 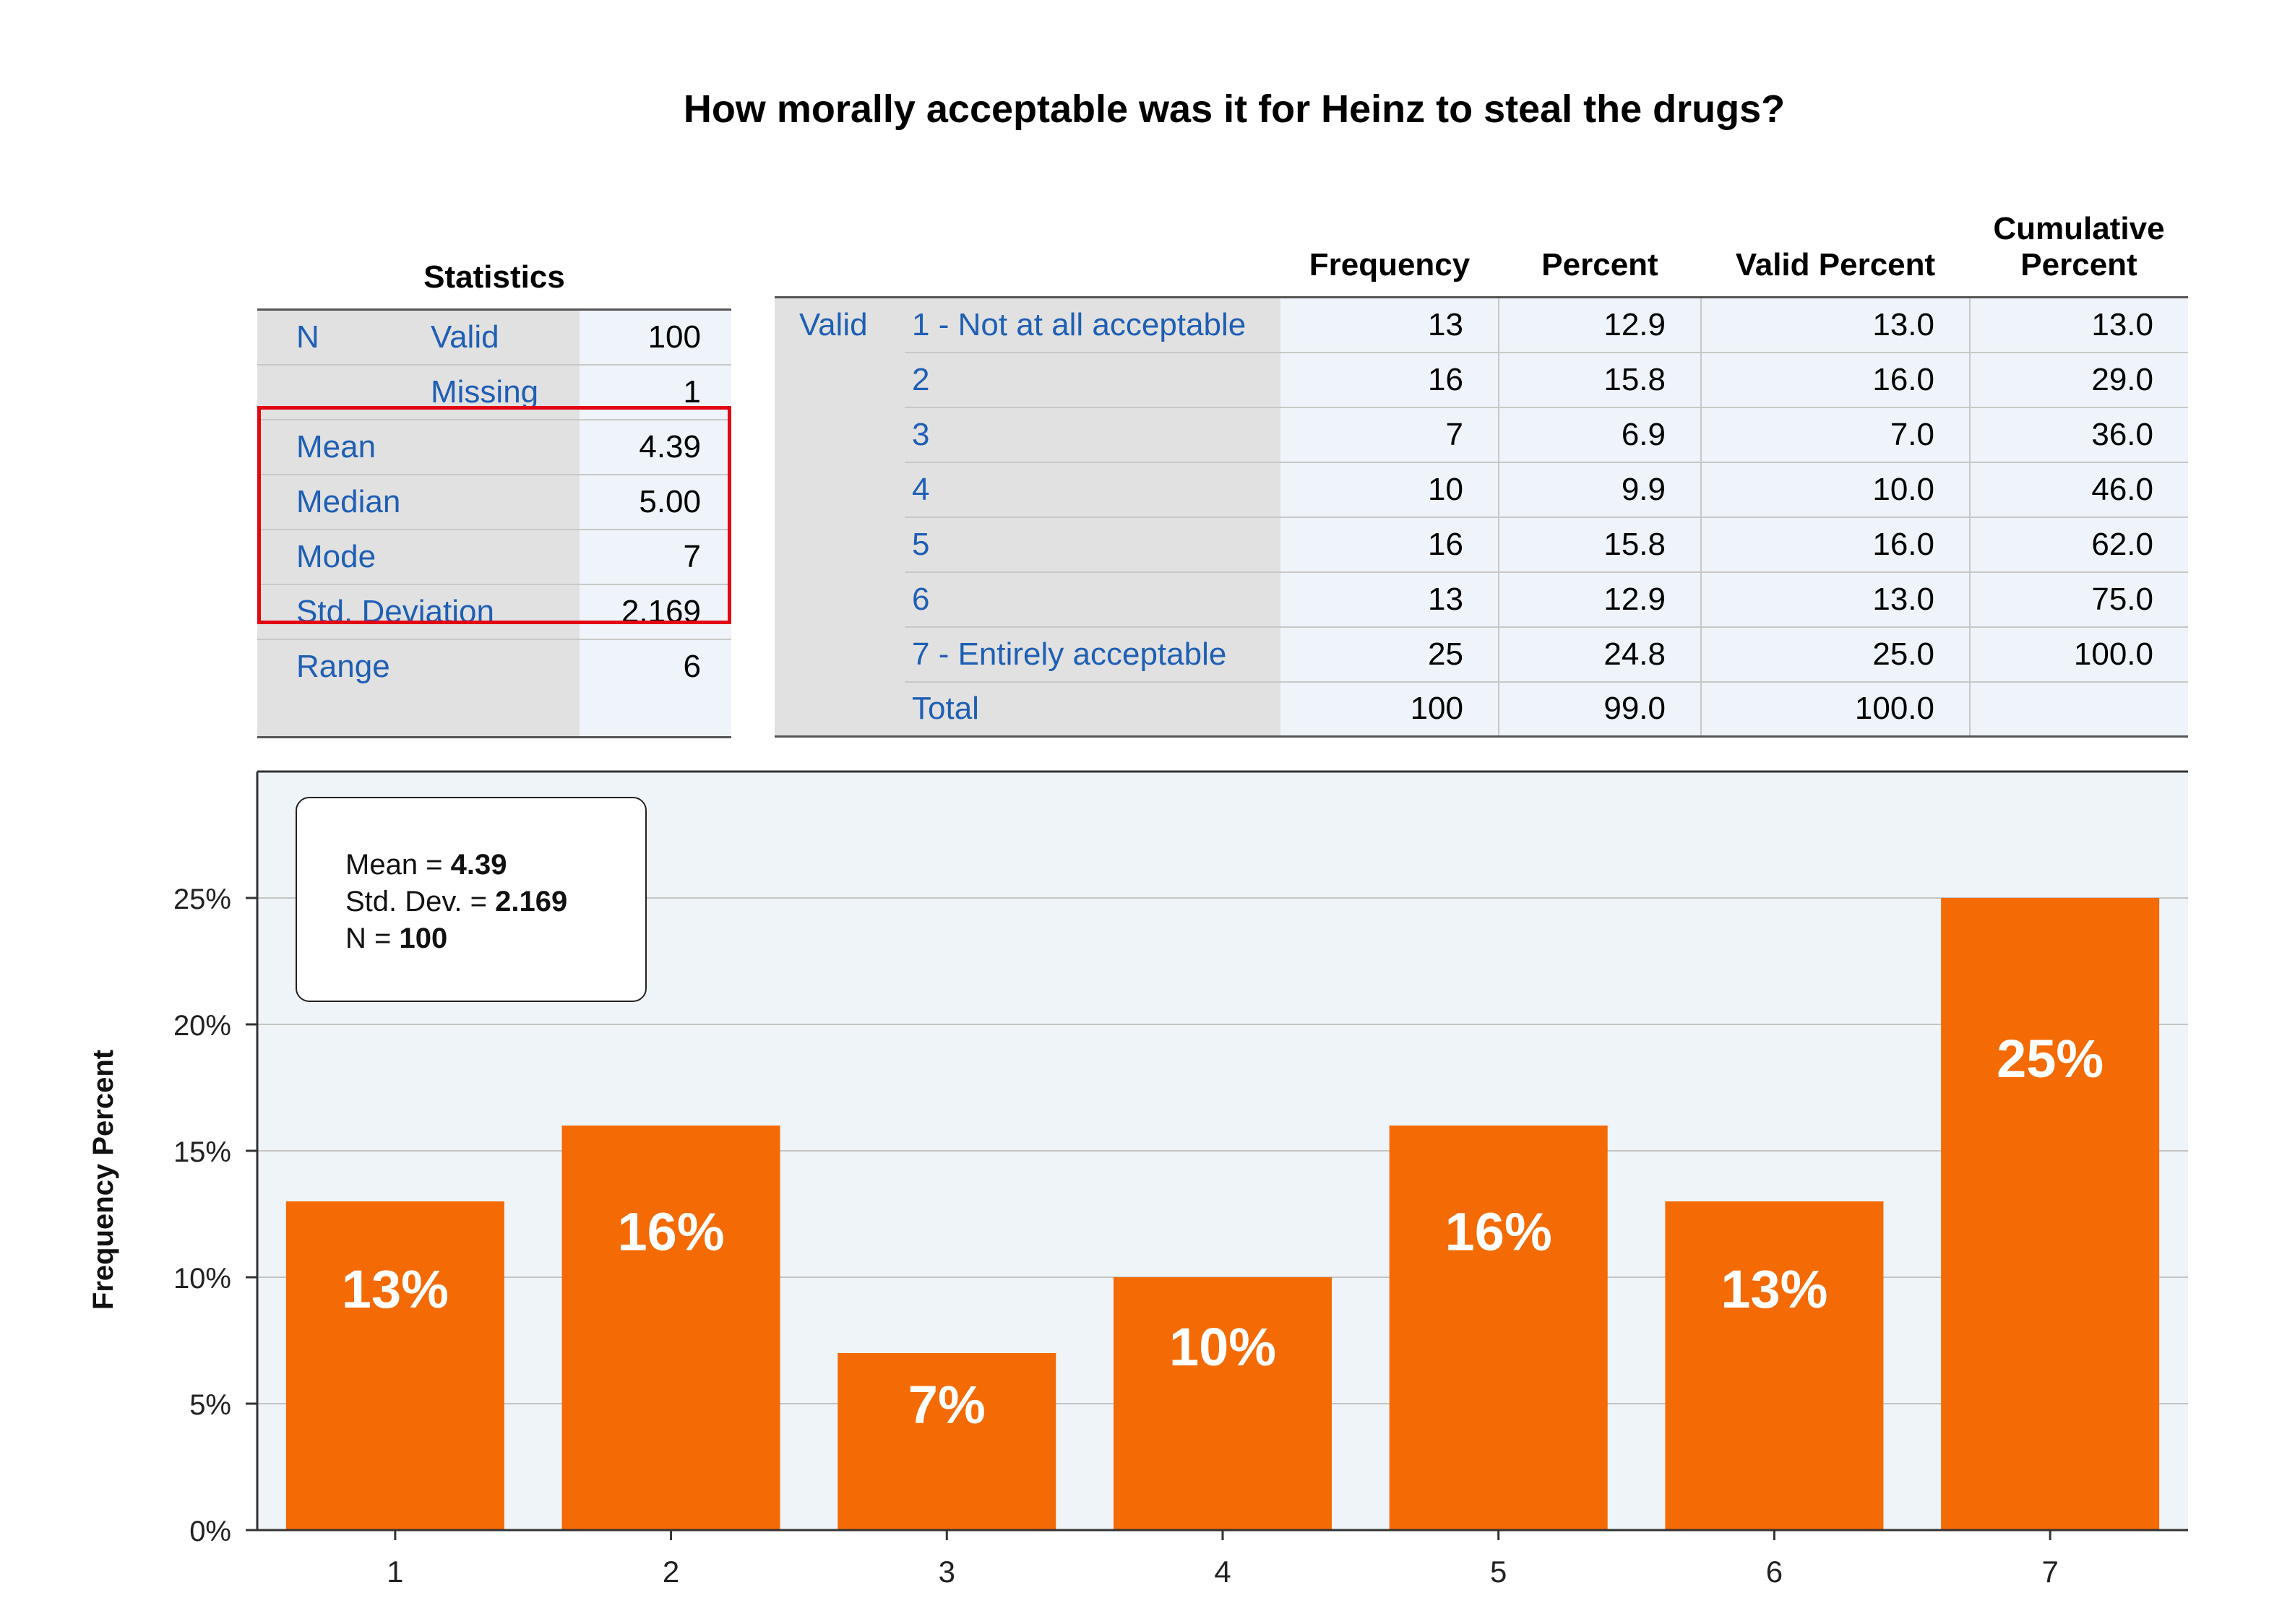 I want to click on freq-cell-cumulative: 13.0, so click(x=2079, y=325).